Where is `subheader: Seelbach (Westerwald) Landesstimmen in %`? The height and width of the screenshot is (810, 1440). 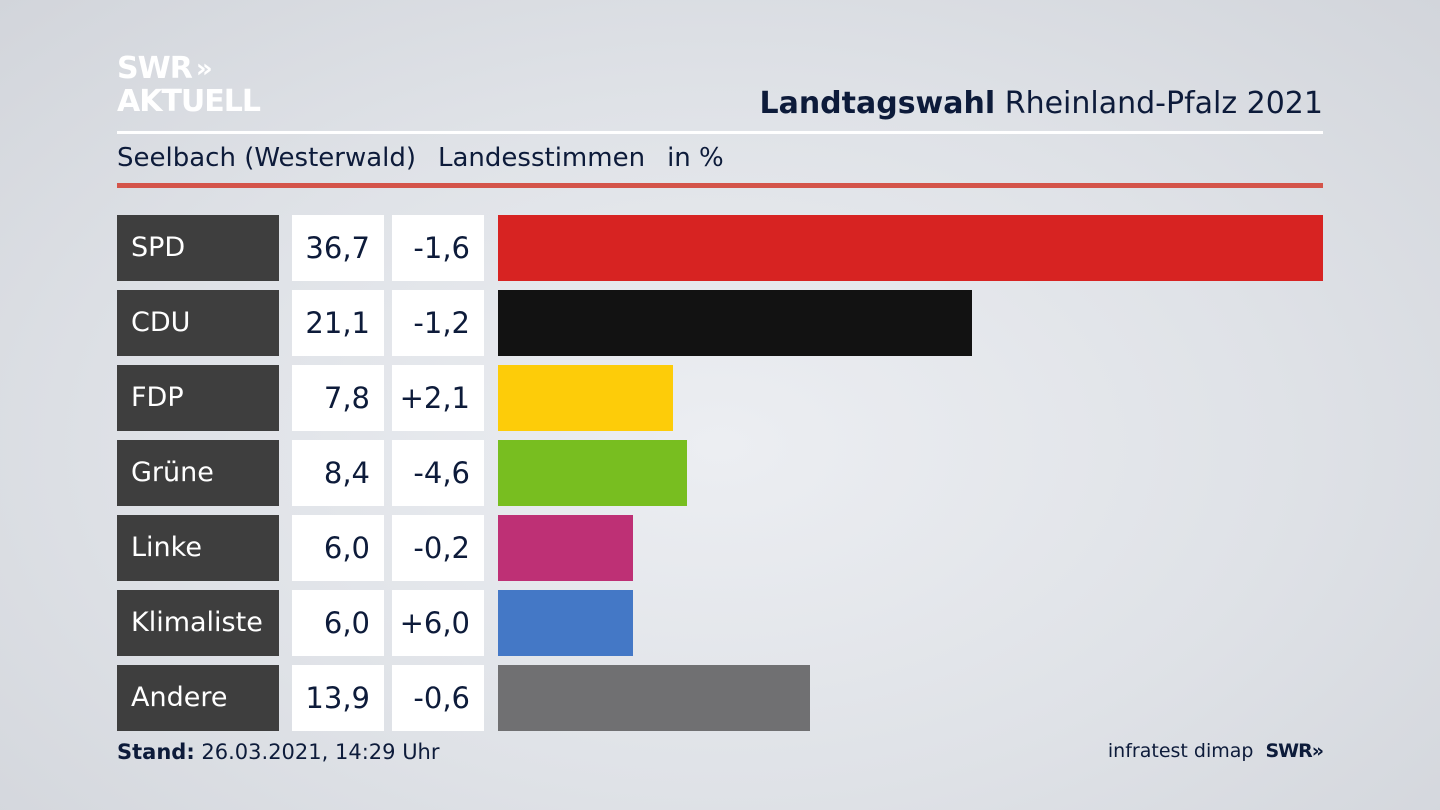
subheader: Seelbach (Westerwald) Landesstimmen in % is located at coordinates (420, 158).